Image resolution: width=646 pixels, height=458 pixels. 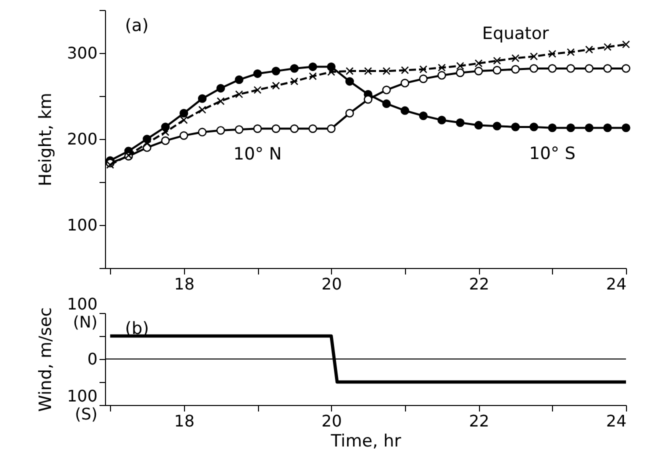 I want to click on annotation: (b), so click(x=137, y=329).